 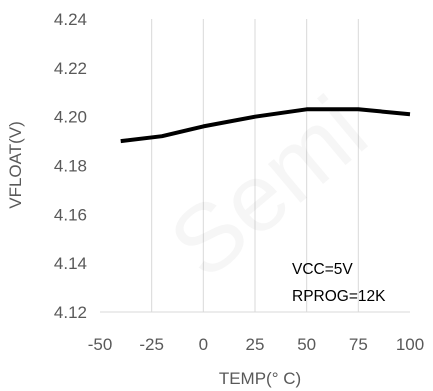 What do you see at coordinates (70, 263) in the screenshot?
I see `y-tick-label-1: 4.14` at bounding box center [70, 263].